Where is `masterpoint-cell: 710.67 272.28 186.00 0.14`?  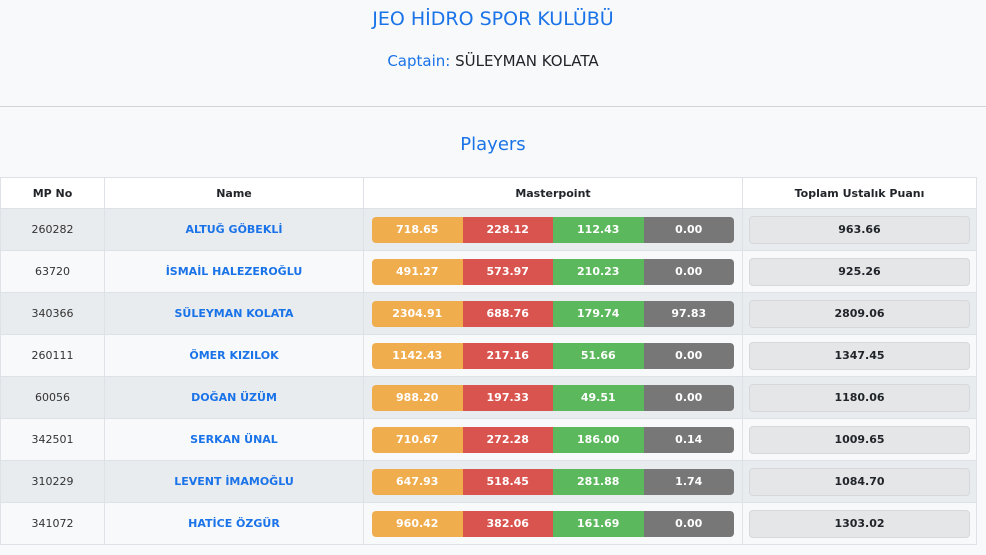
masterpoint-cell: 710.67 272.28 186.00 0.14 is located at coordinates (553, 439).